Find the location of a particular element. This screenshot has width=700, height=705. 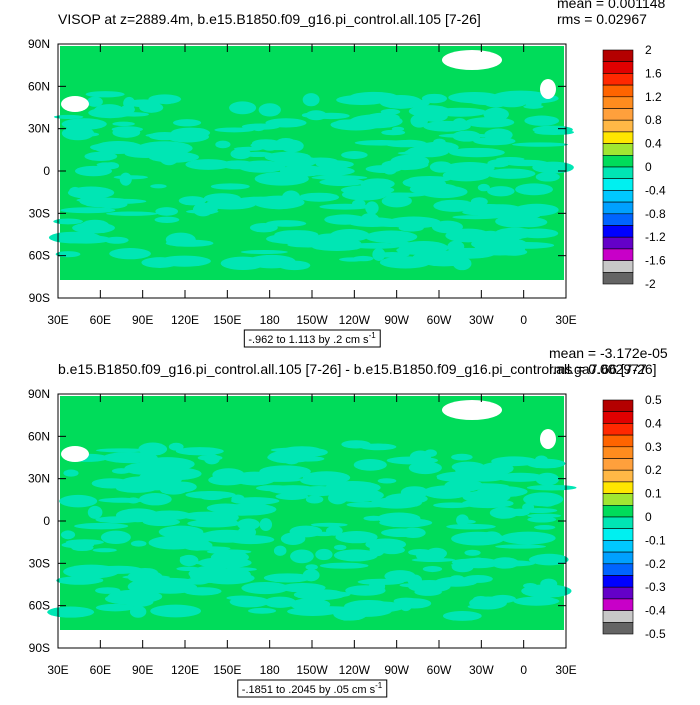

stat: rms = 0.02967 is located at coordinates (602, 19).